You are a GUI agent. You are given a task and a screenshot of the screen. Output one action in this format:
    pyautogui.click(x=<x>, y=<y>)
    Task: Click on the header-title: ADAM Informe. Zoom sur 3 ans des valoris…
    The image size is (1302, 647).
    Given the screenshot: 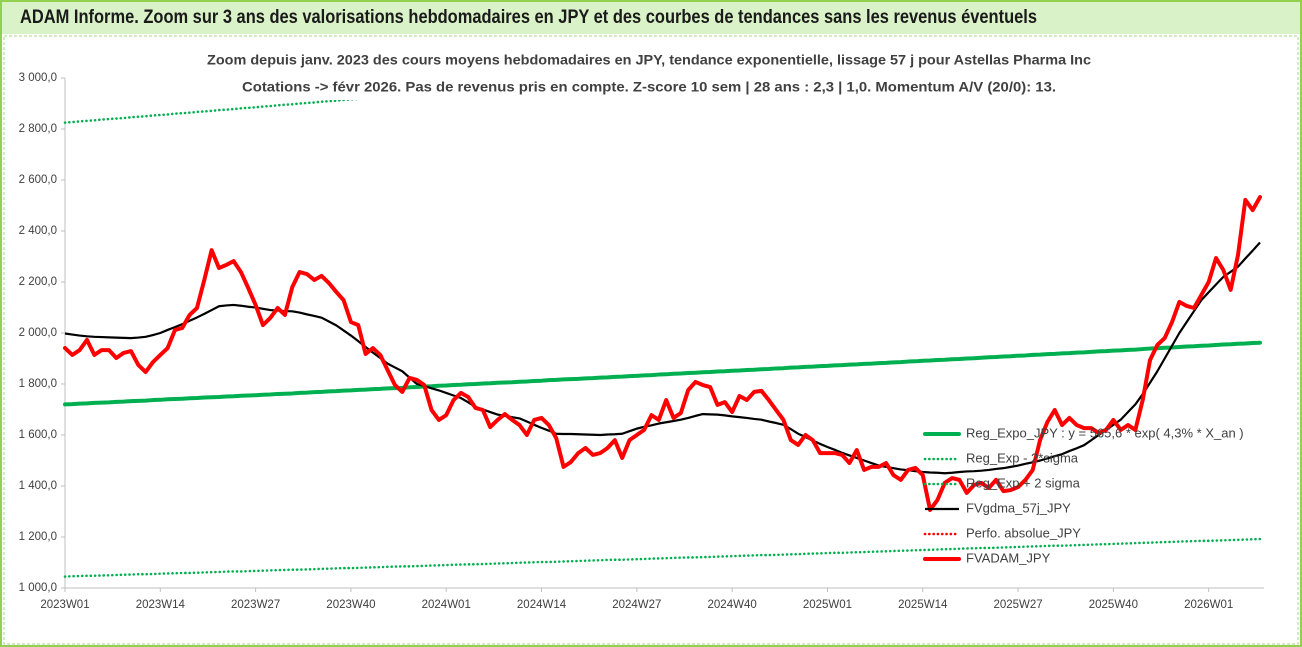 What is the action you would take?
    pyautogui.click(x=528, y=17)
    